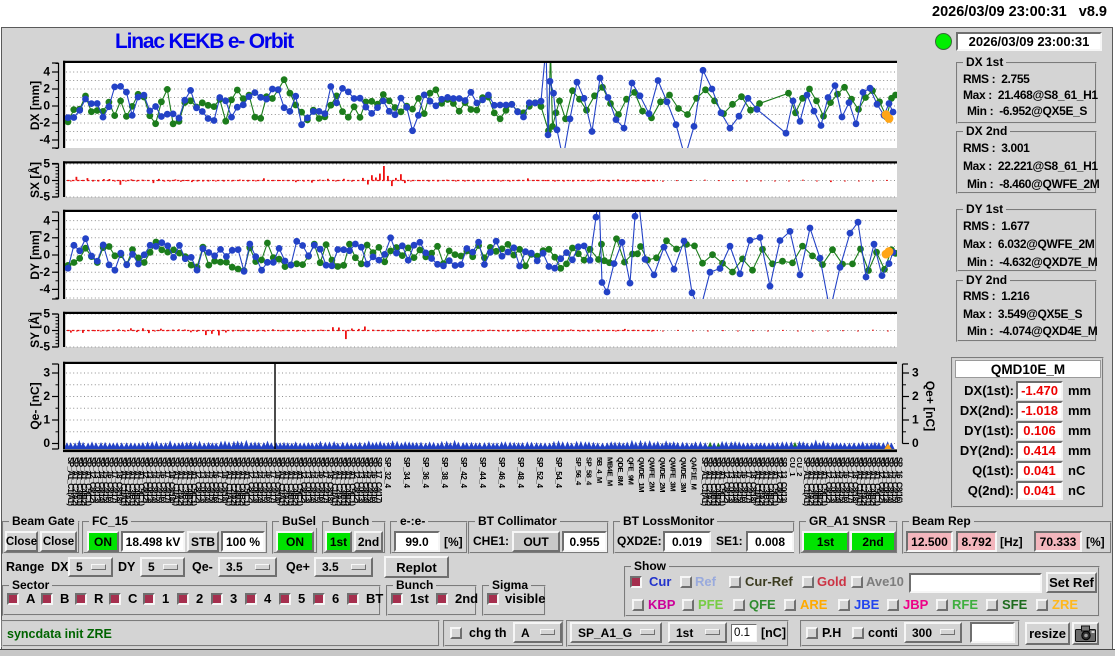 The image size is (1115, 656). What do you see at coordinates (406, 473) in the screenshot?
I see `svg-text: SP_34_4` at bounding box center [406, 473].